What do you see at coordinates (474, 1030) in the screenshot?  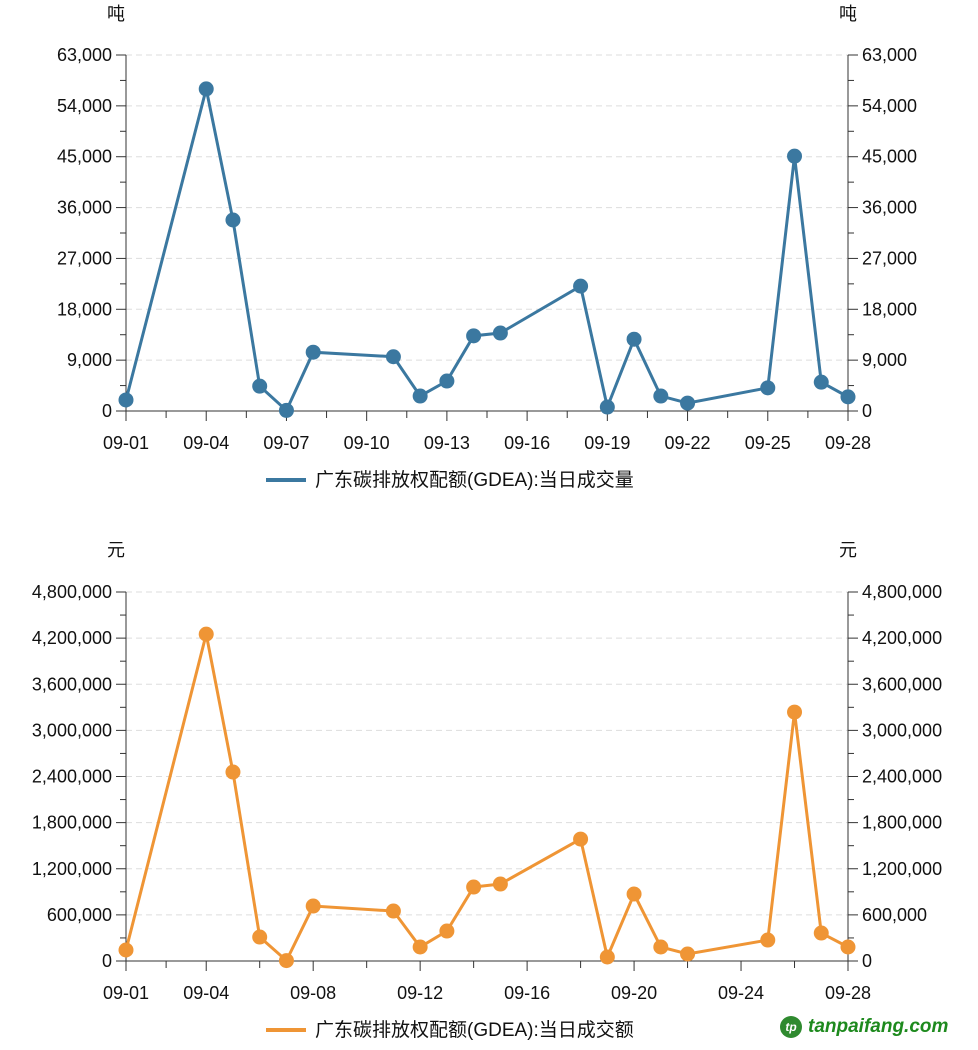 I see `legend-label: 广东碳排放权配额(GDEA):当日成交额` at bounding box center [474, 1030].